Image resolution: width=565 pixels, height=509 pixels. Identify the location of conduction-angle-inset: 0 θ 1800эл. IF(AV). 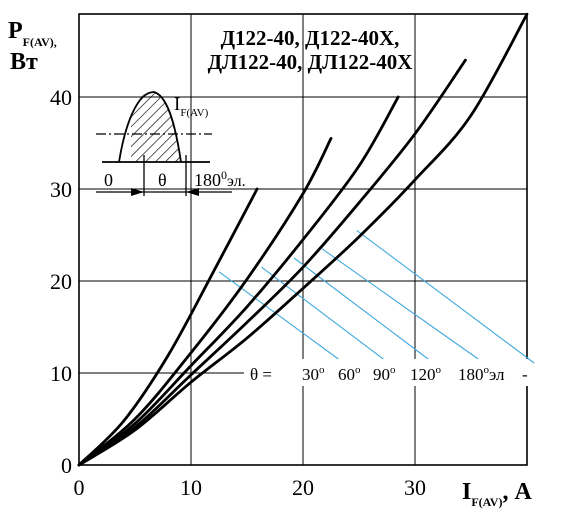
(171, 143).